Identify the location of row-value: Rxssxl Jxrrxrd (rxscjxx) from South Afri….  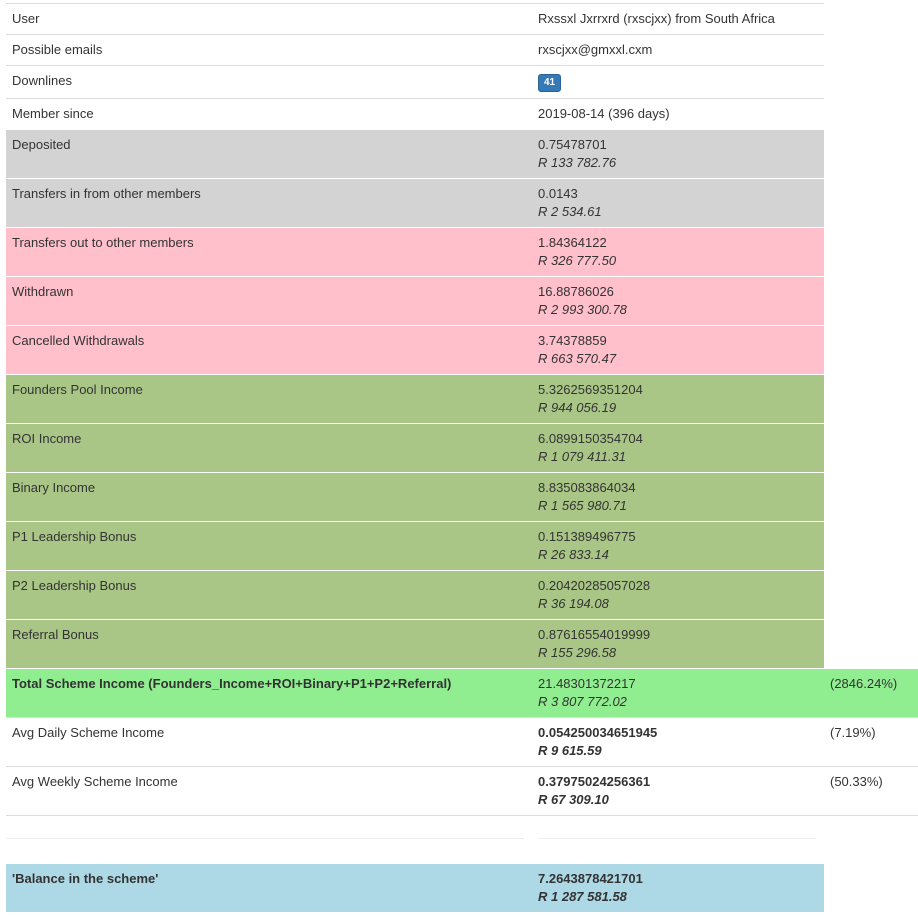
(678, 19).